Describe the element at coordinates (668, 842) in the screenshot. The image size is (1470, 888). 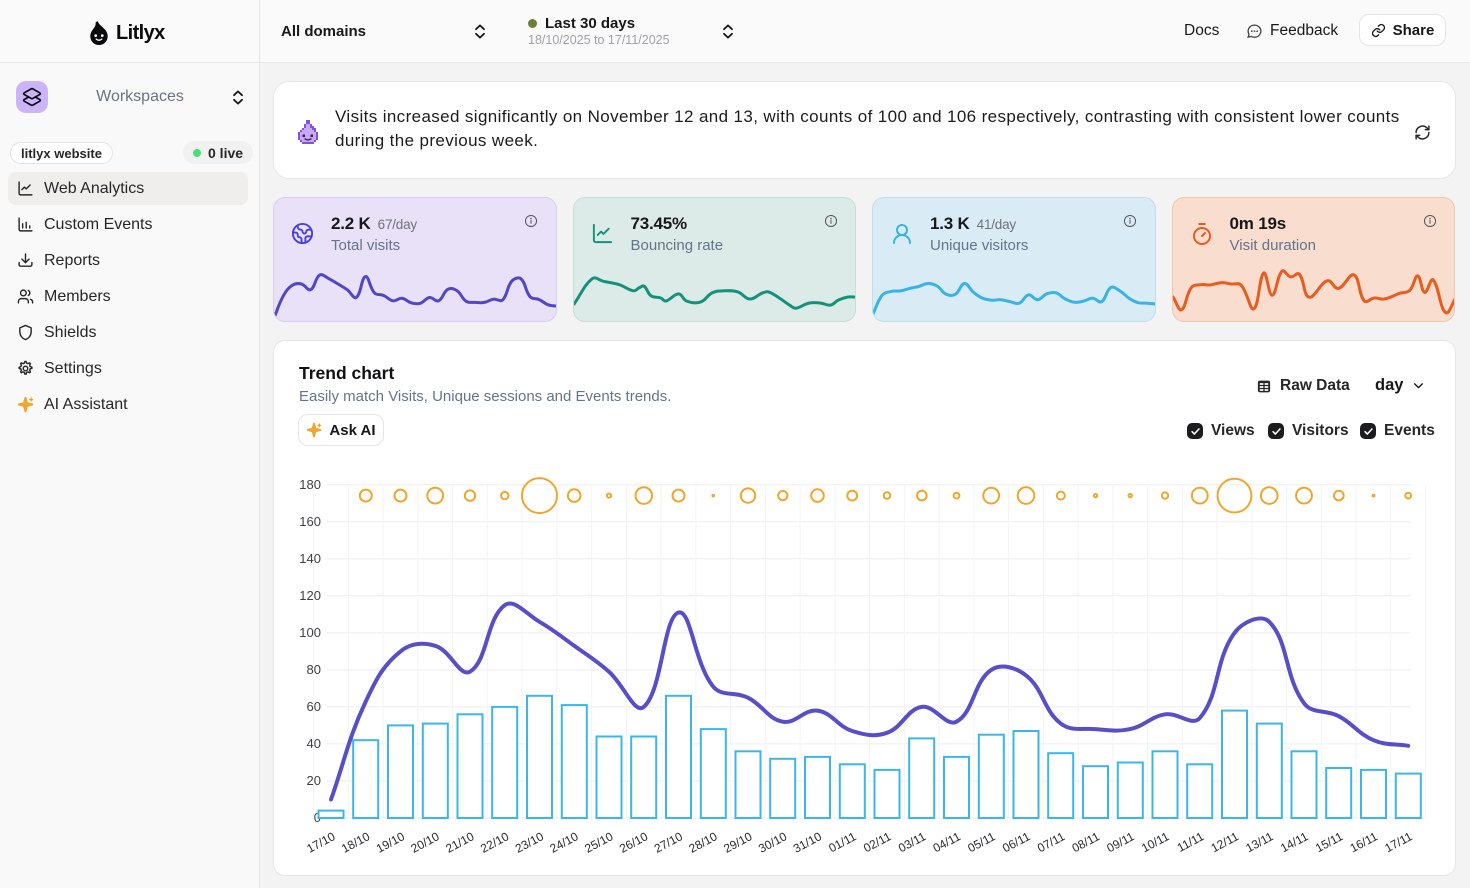
I see `svg-text: 27/10` at that location.